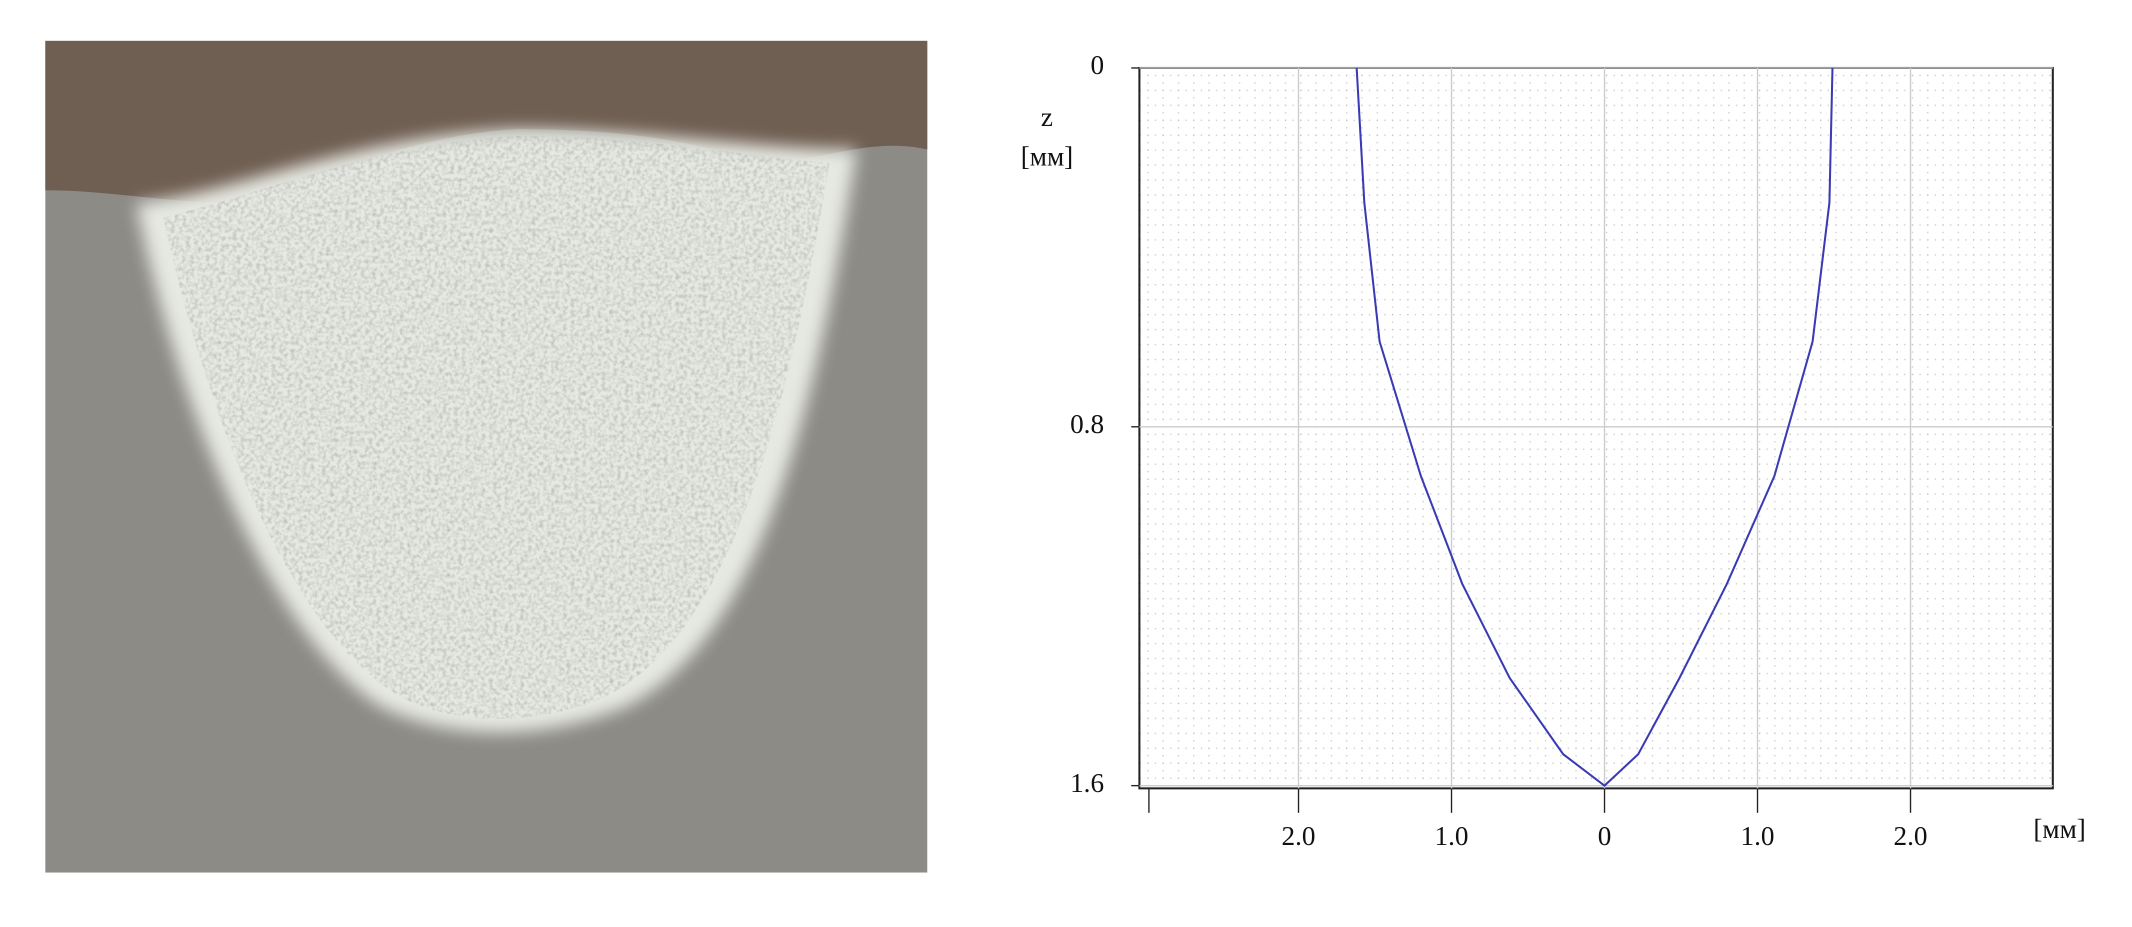 The image size is (2132, 927). I want to click on y-tick-label: 0, so click(1097, 65).